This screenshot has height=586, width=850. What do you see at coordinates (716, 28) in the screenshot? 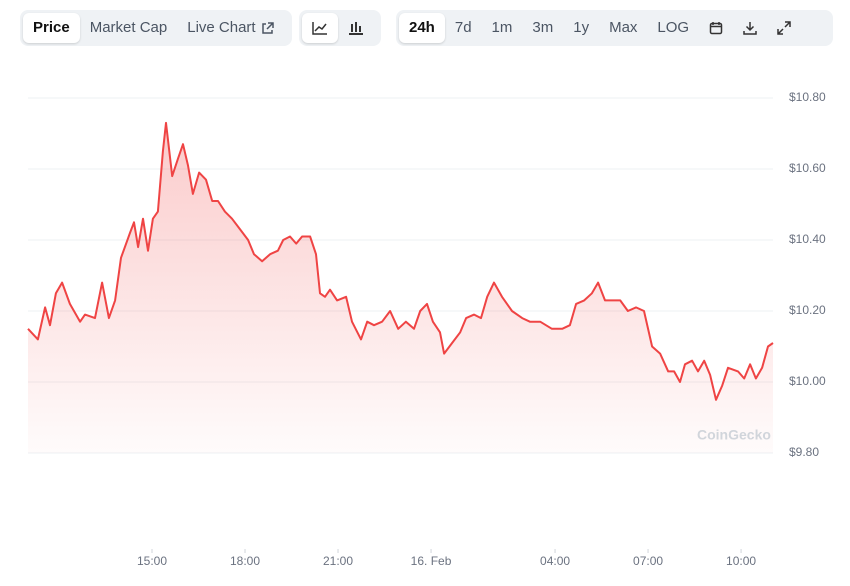
I see `calendar-icon` at bounding box center [716, 28].